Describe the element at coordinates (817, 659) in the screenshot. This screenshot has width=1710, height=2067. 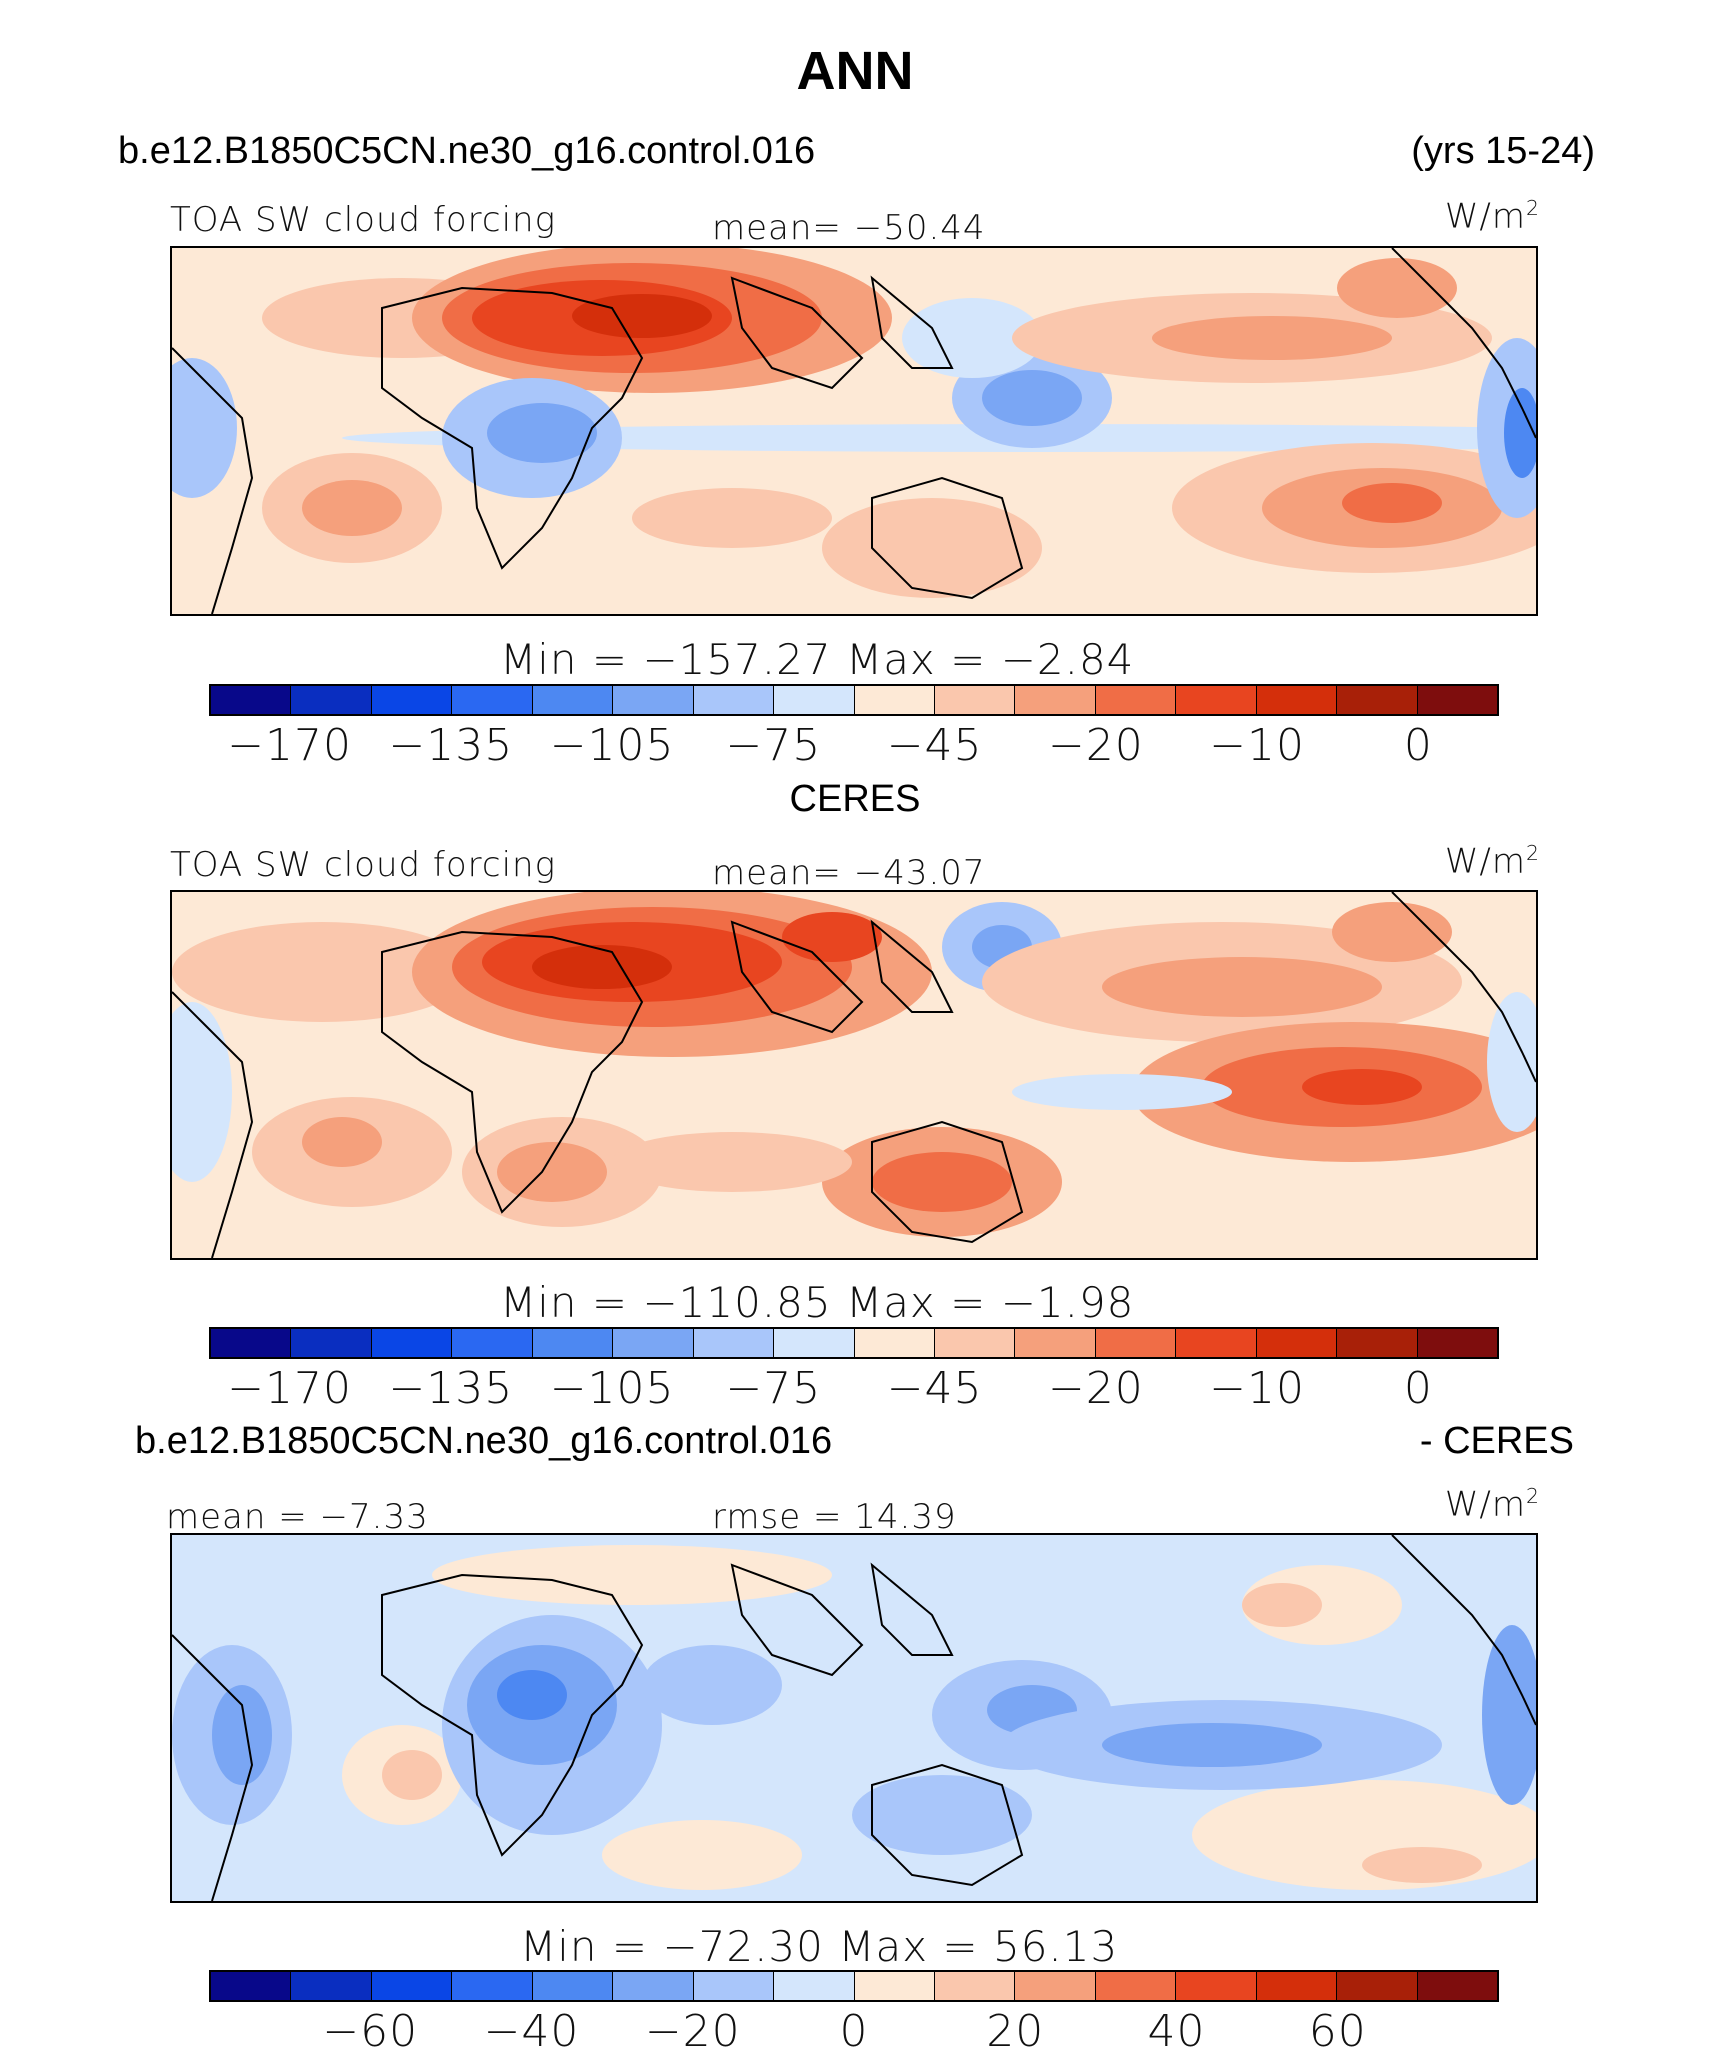
I see `panel1-minmax: Min = −157.27 Max = −2.84` at that location.